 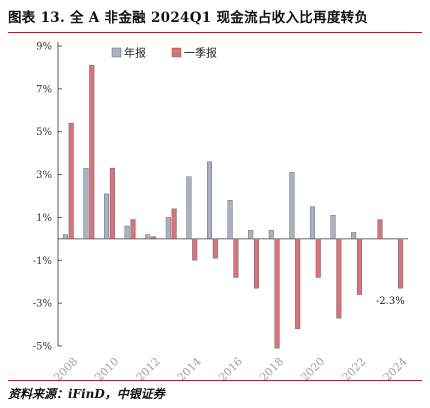 I want to click on value-annotation: -2.3%, so click(x=390, y=301).